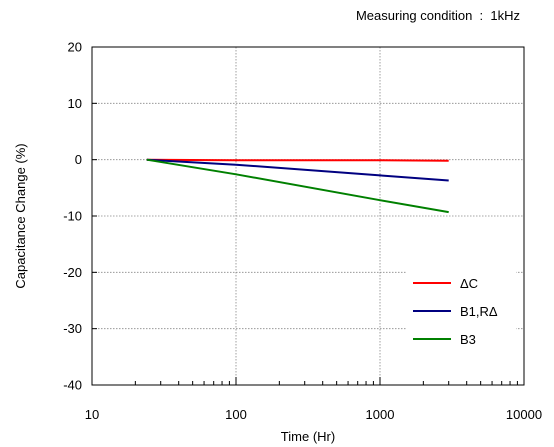 This screenshot has width=554, height=447. I want to click on legend-label: B3, so click(468, 339).